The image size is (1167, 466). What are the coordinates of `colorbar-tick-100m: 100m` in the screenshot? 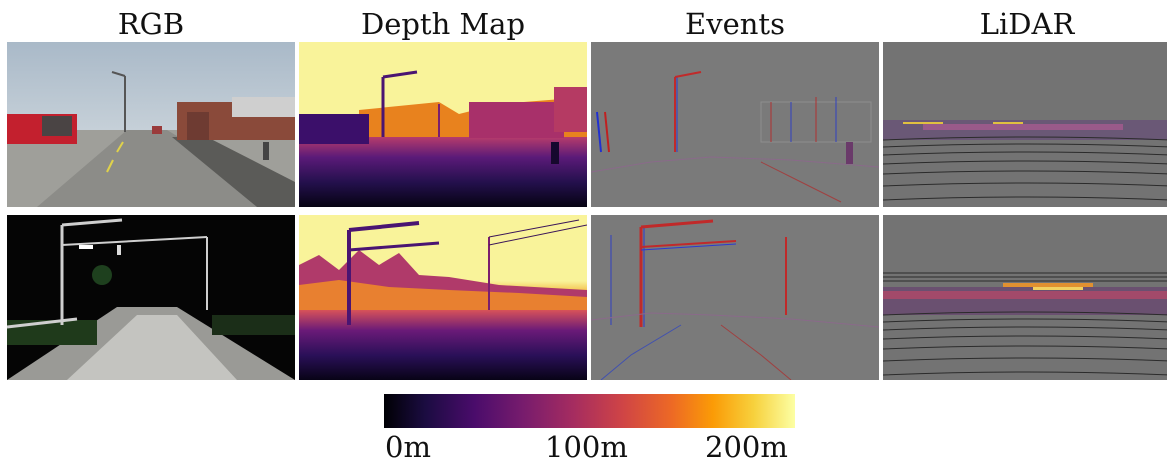 It's located at (586, 447).